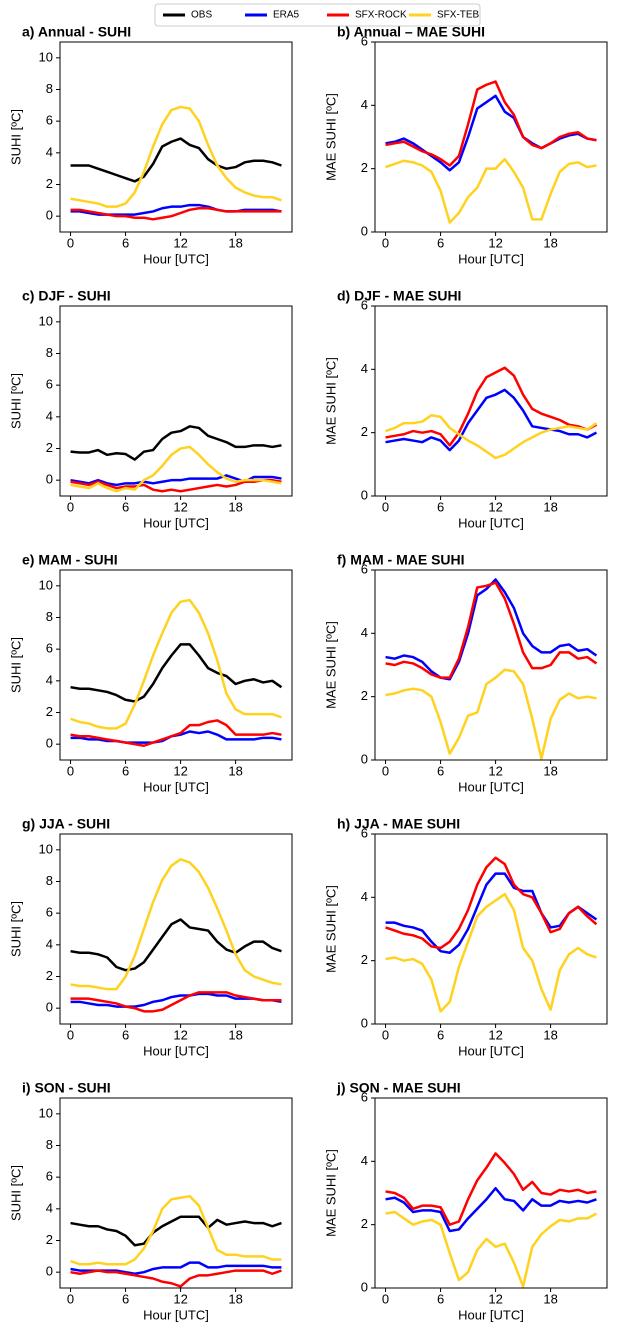  Describe the element at coordinates (381, 15) in the screenshot. I see `legend-label: SFX-ROCK` at that location.